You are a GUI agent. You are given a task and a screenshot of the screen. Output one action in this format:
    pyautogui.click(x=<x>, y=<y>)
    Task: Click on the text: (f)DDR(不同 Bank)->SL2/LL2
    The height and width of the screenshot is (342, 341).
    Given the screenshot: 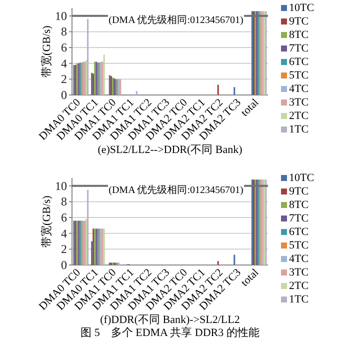 What is the action you would take?
    pyautogui.click(x=170, y=320)
    